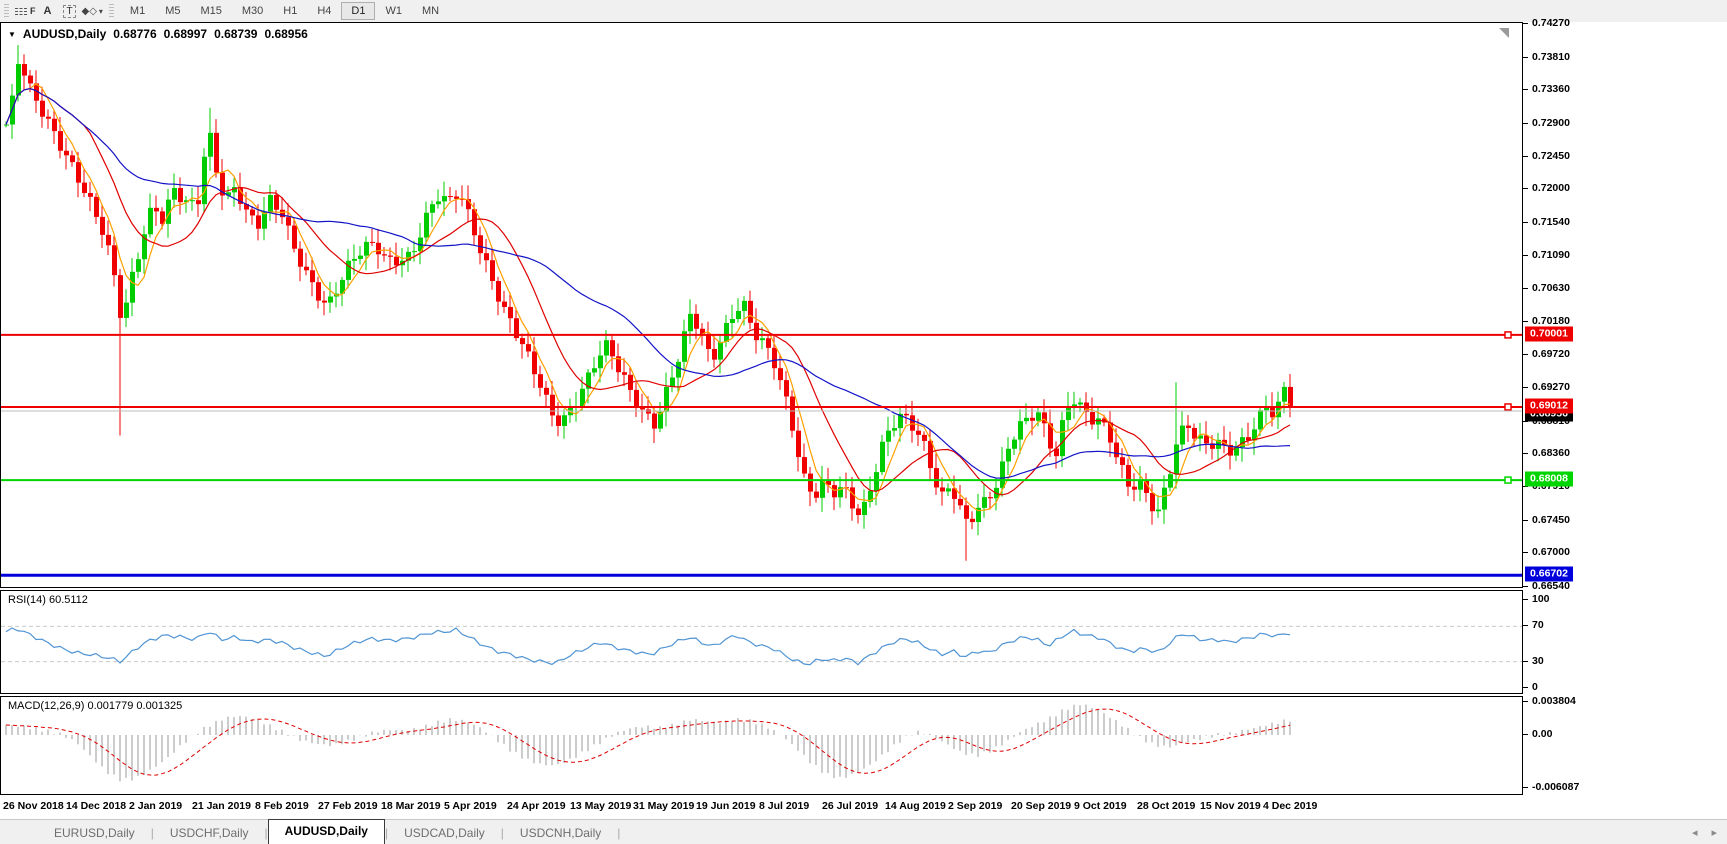  I want to click on price-badge: 0.66702, so click(1549, 574).